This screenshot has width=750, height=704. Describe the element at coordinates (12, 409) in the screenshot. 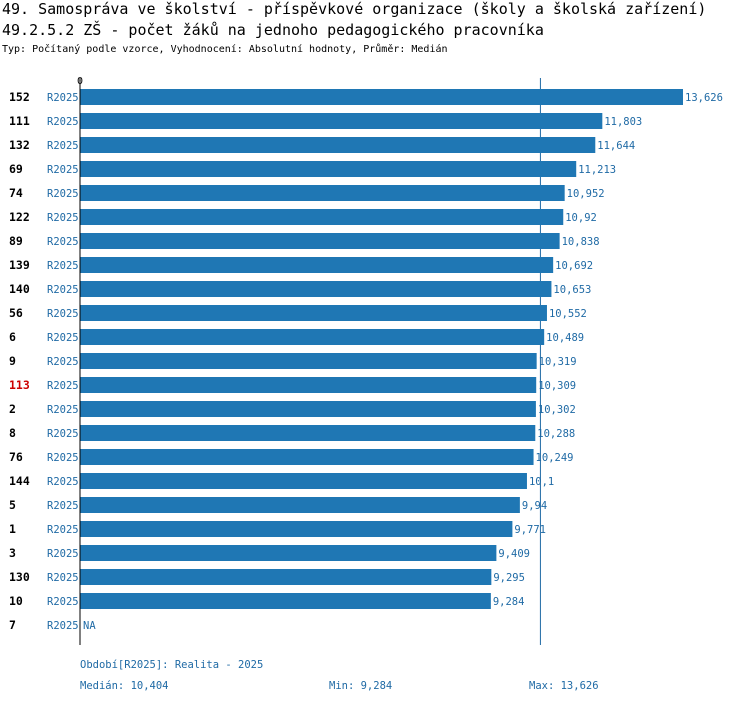

I see `category-label: 2` at that location.